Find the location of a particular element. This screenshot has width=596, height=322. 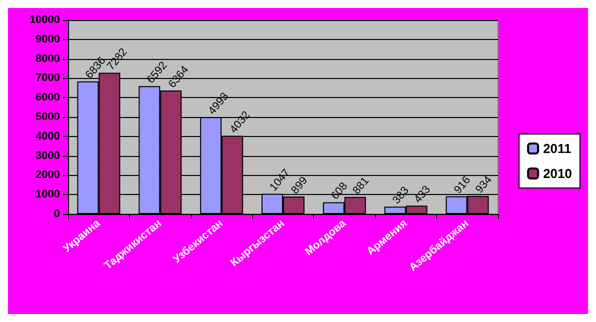

y-tick-label: 10000 is located at coordinates (44, 20).